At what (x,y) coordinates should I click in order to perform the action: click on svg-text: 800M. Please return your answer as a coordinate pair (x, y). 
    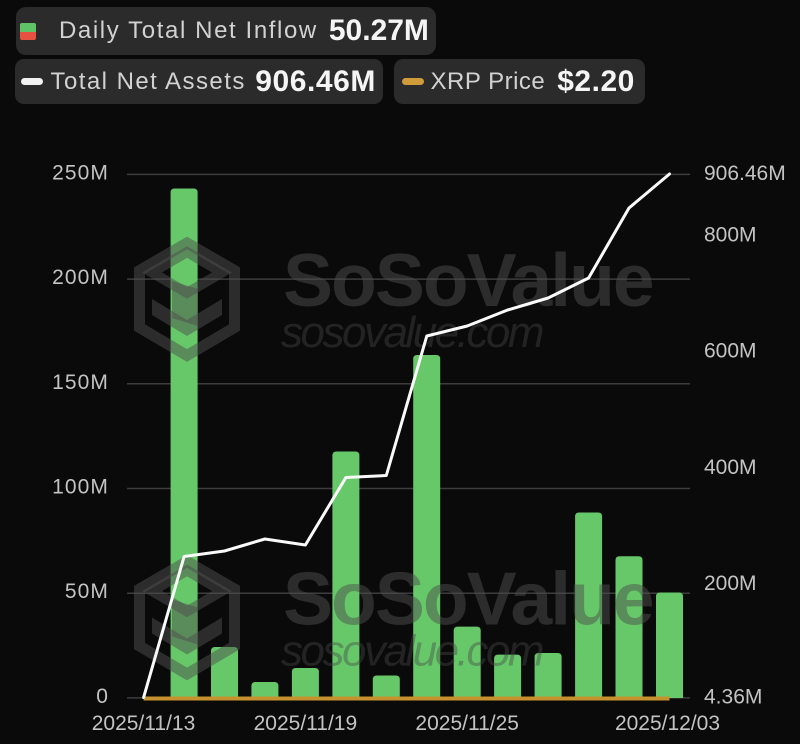
    Looking at the image, I should click on (730, 235).